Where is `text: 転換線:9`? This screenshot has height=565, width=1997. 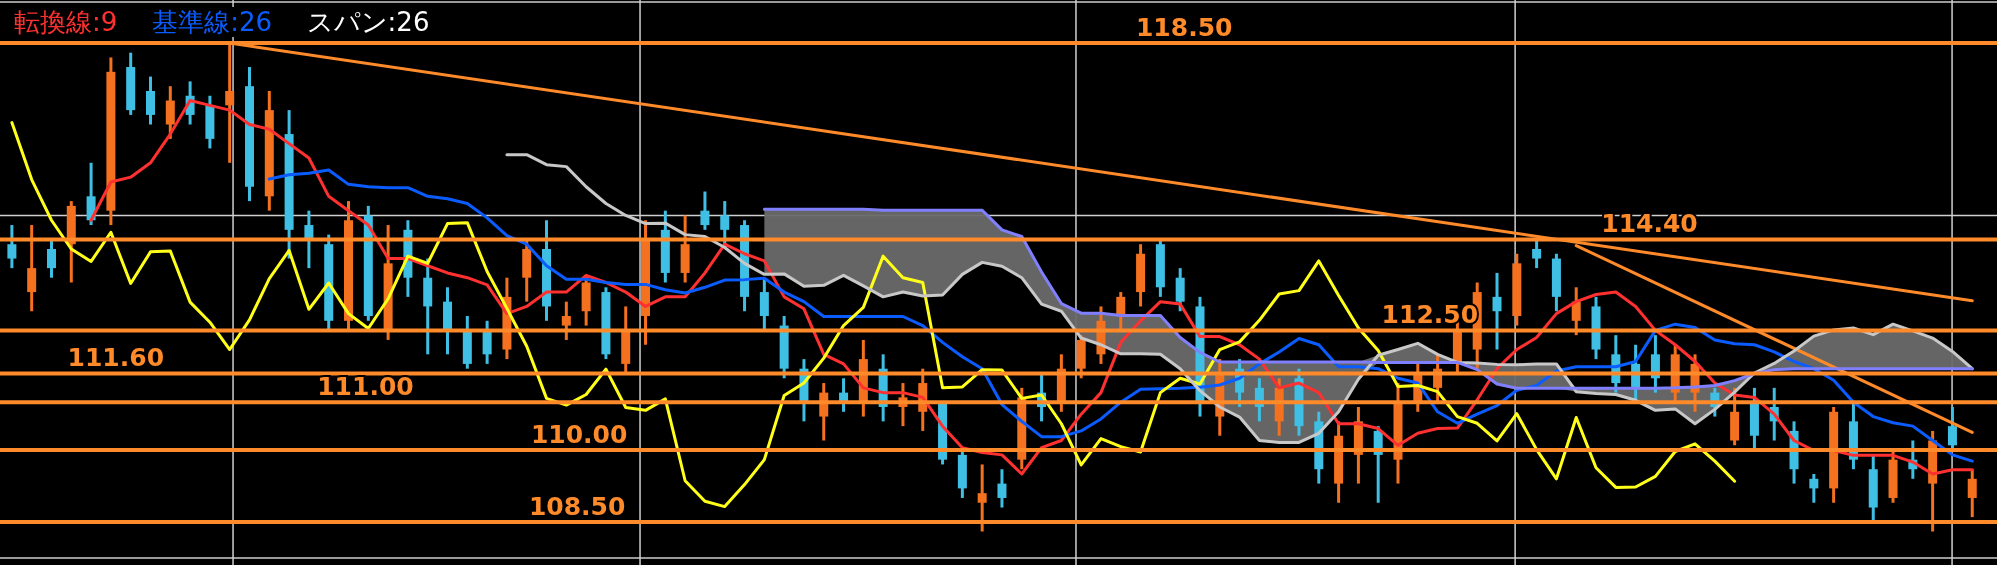
text: 転換線:9 is located at coordinates (66, 22).